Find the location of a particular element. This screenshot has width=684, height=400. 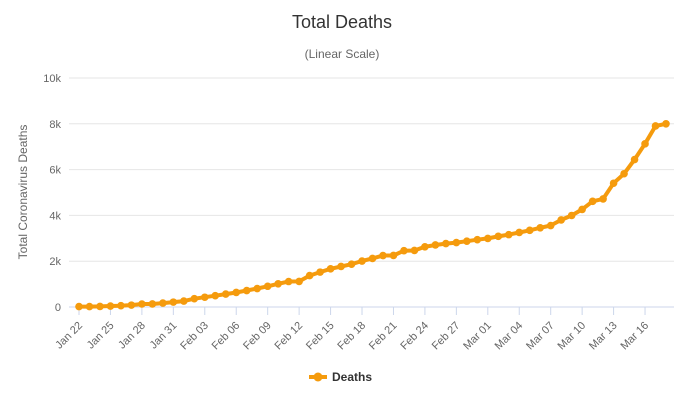

legend: Deaths is located at coordinates (340, 377).